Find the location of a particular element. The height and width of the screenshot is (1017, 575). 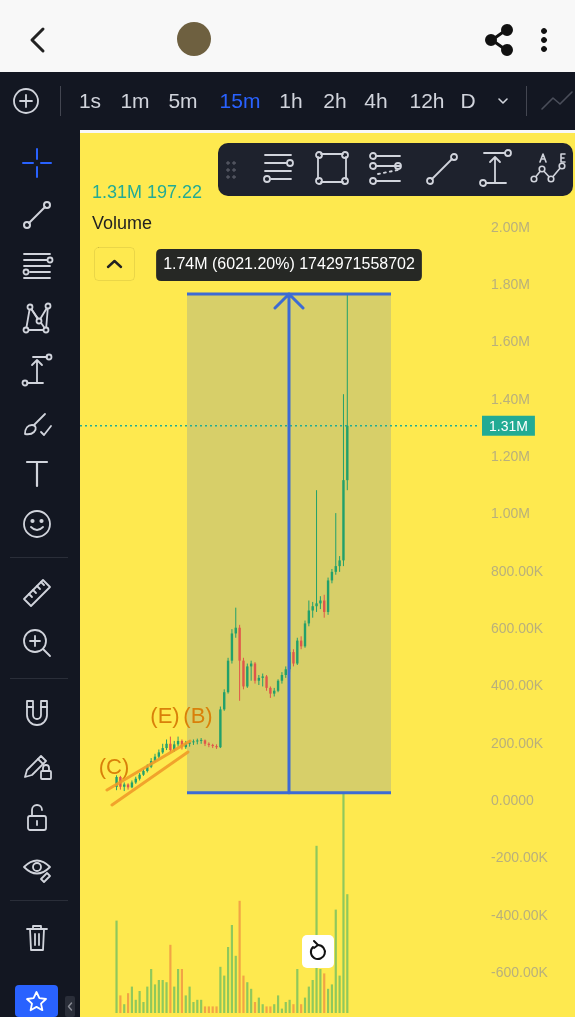

chart-subtitle: 1.31M 197.22 is located at coordinates (147, 192).